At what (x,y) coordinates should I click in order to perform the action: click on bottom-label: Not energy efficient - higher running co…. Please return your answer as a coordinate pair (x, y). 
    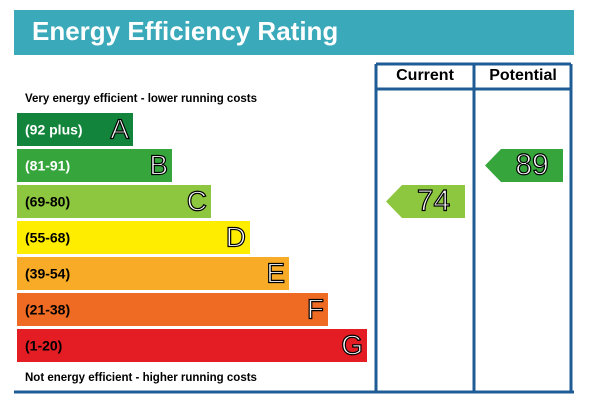
    Looking at the image, I should click on (141, 378).